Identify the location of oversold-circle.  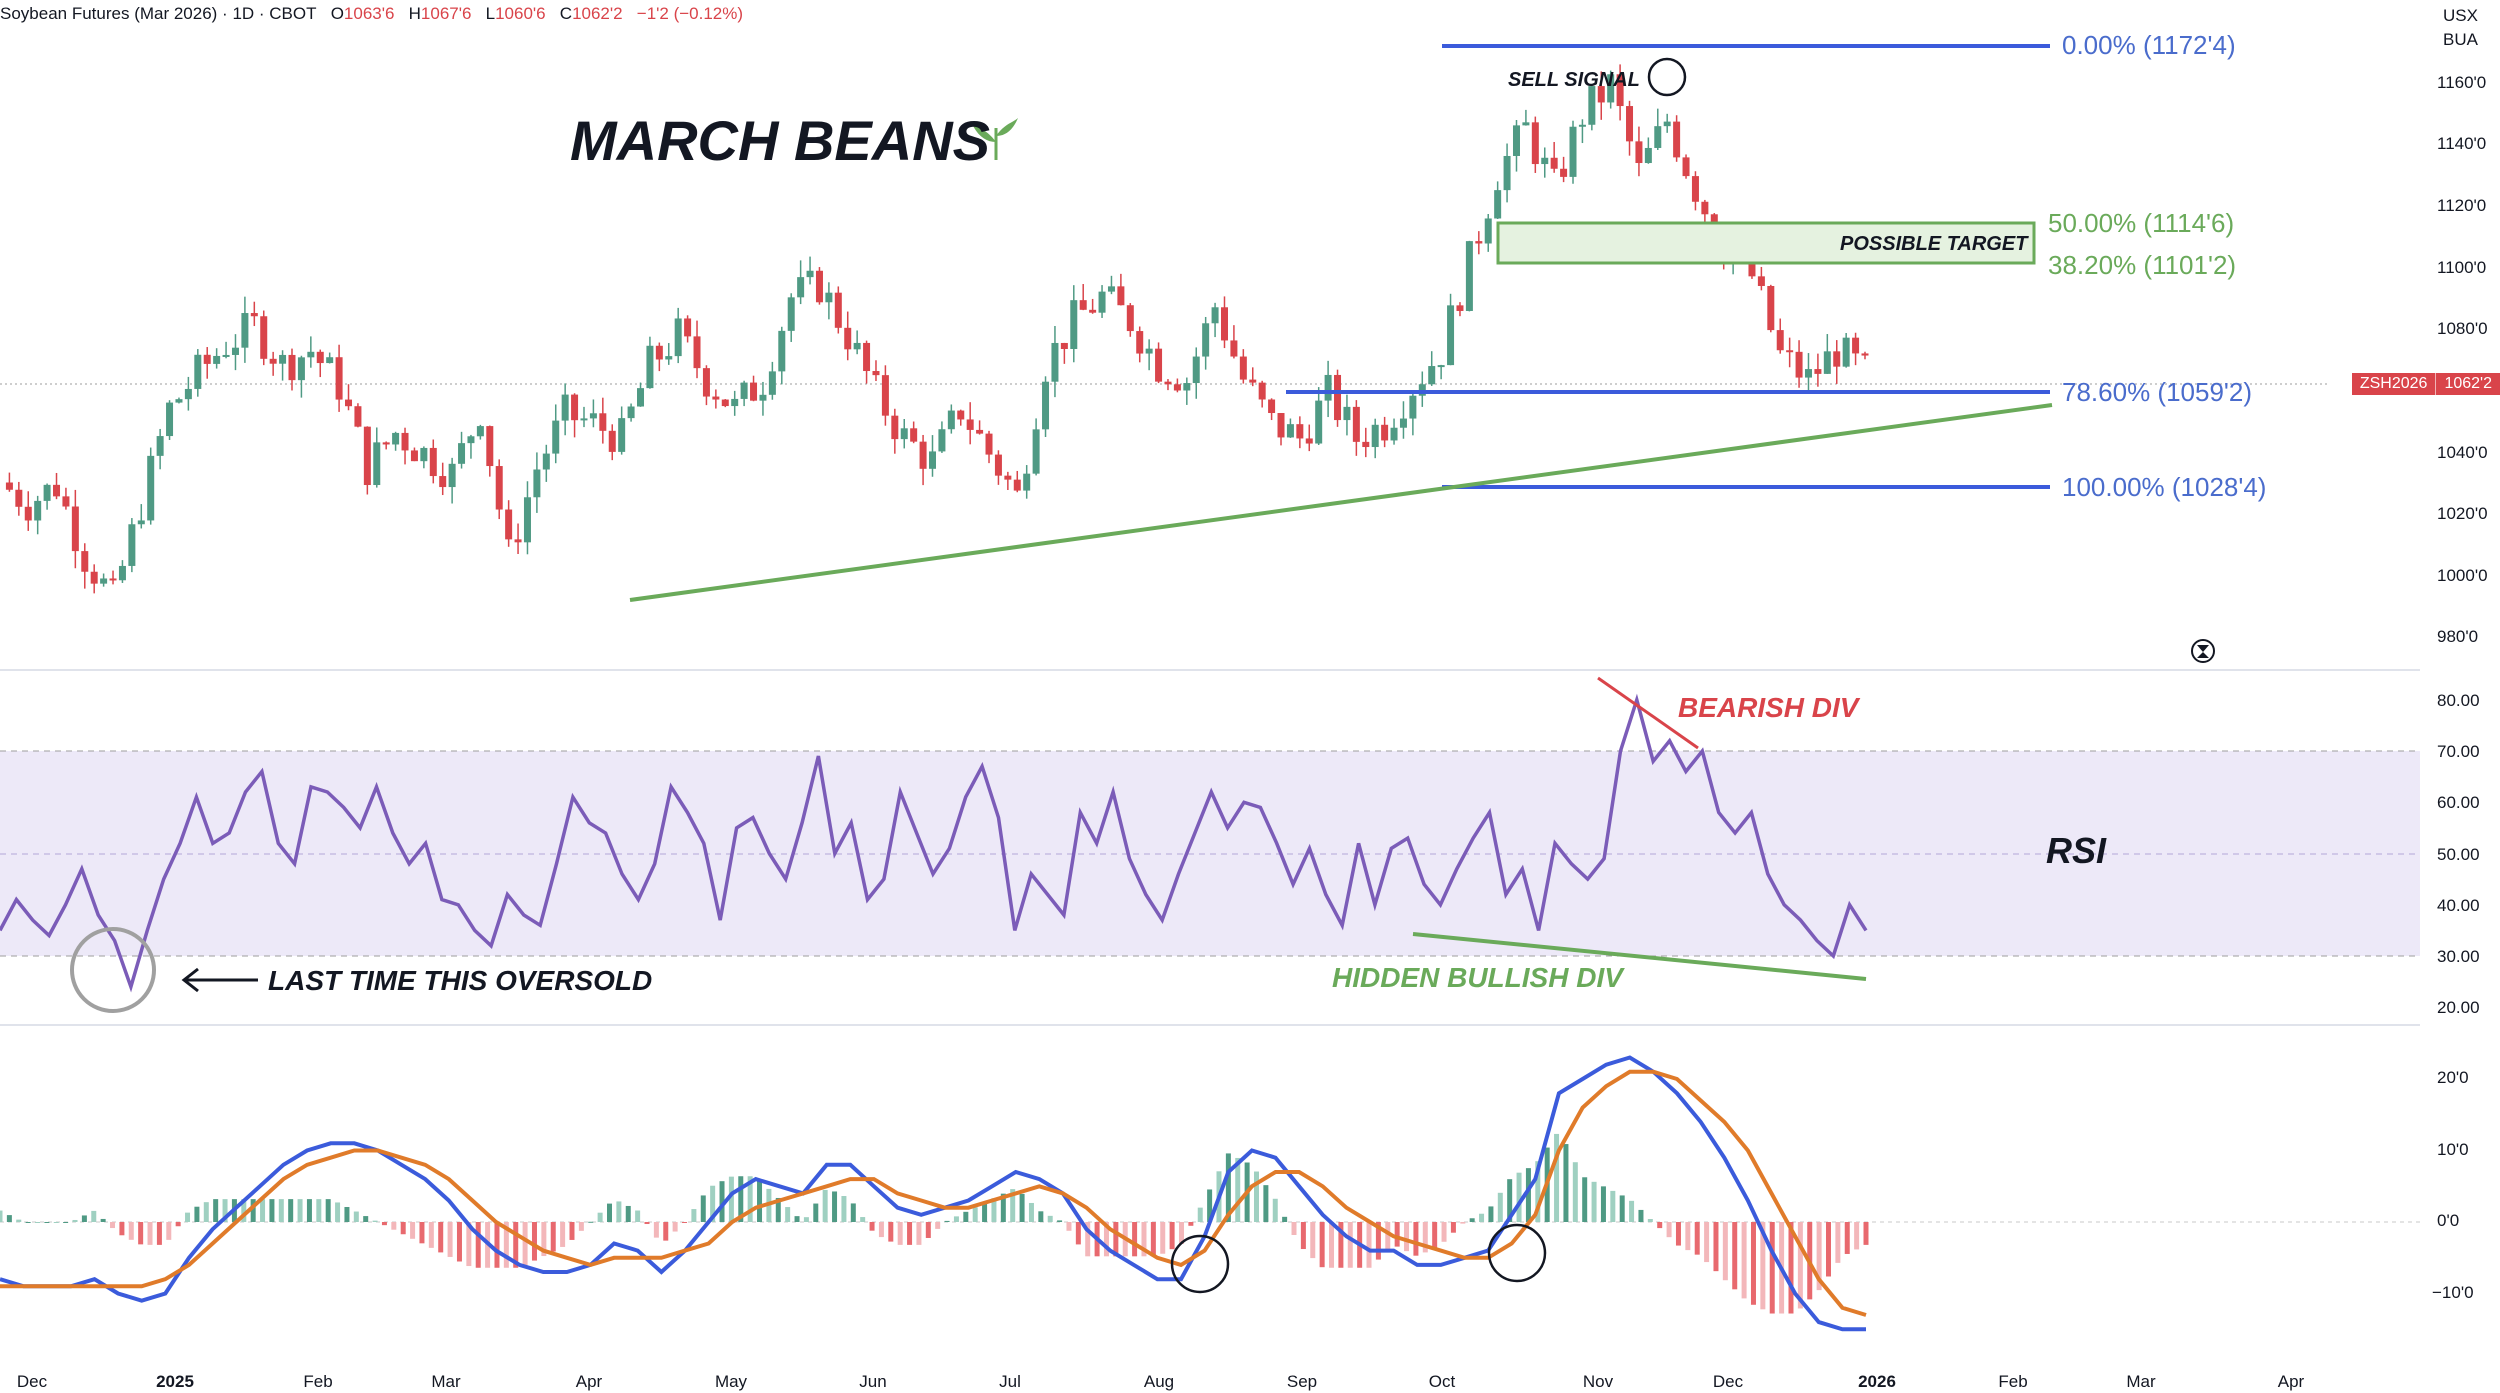
(113, 970).